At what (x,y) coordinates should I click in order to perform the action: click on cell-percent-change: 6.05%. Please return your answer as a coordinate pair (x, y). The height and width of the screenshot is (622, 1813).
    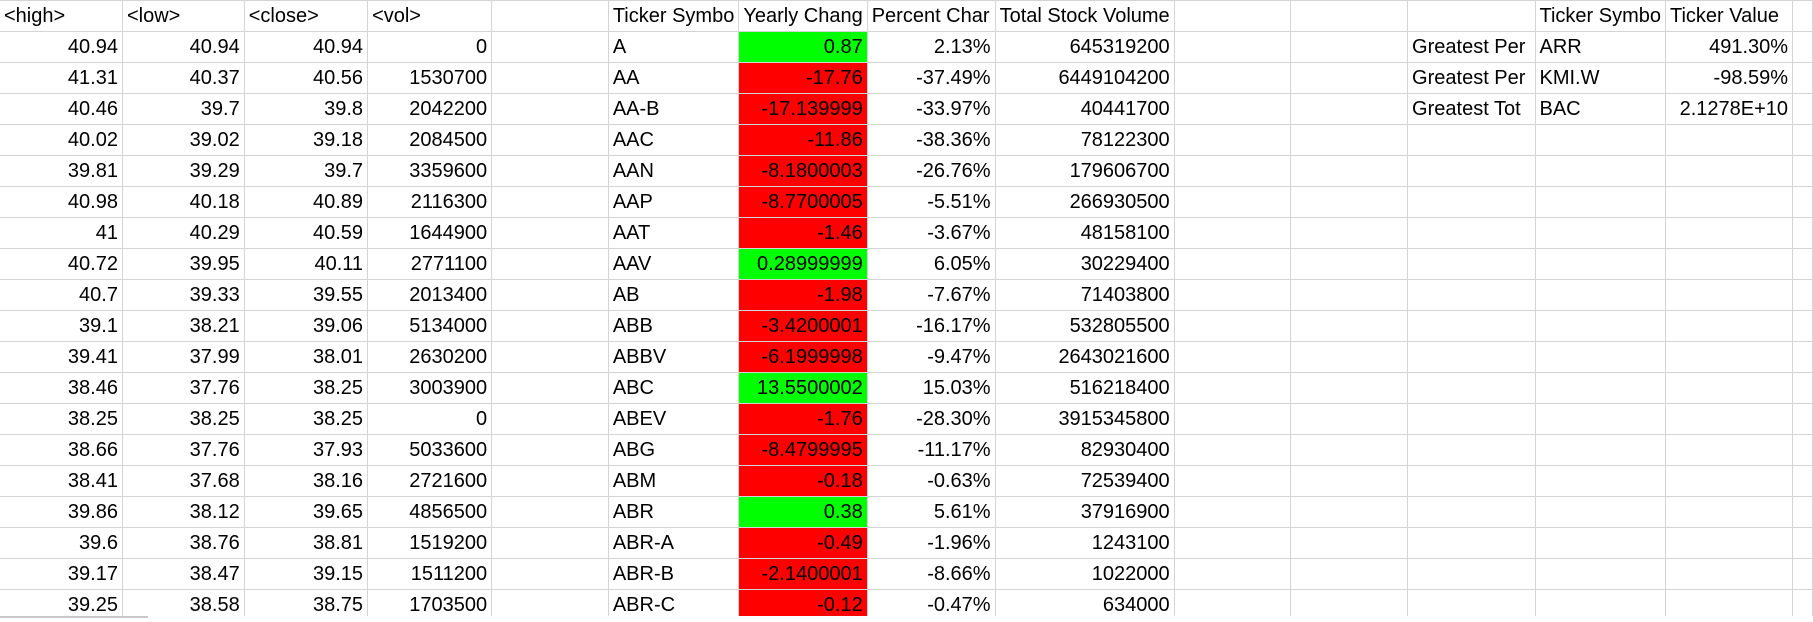
    Looking at the image, I should click on (931, 264).